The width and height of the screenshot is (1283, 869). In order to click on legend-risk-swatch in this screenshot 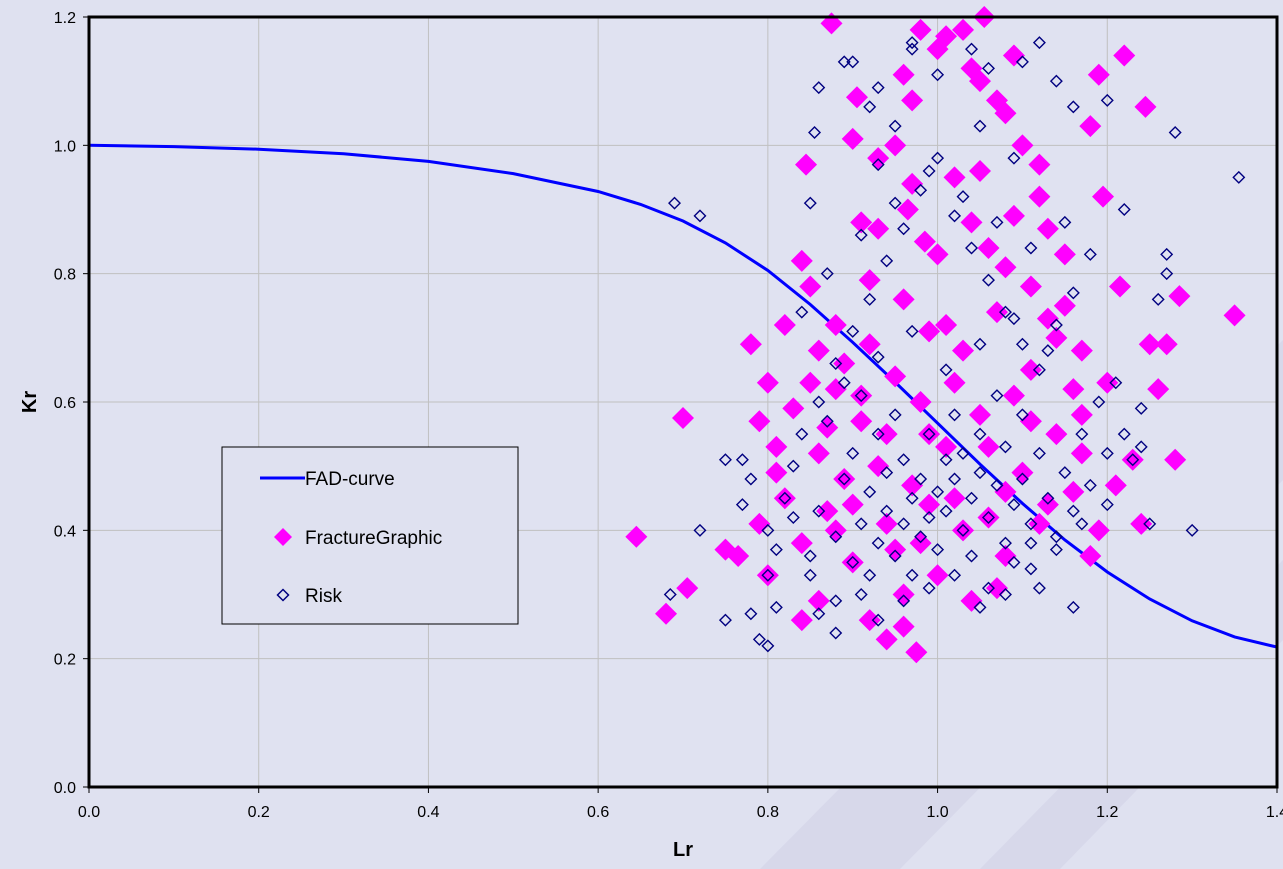, I will do `click(283, 595)`.